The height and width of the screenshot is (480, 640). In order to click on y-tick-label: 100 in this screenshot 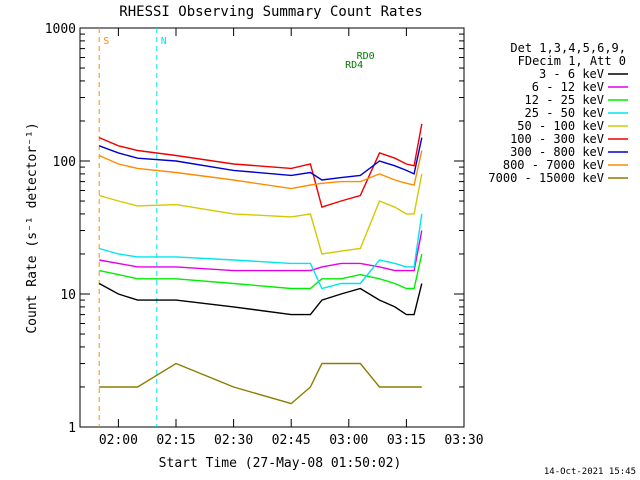, I will do `click(64, 162)`.